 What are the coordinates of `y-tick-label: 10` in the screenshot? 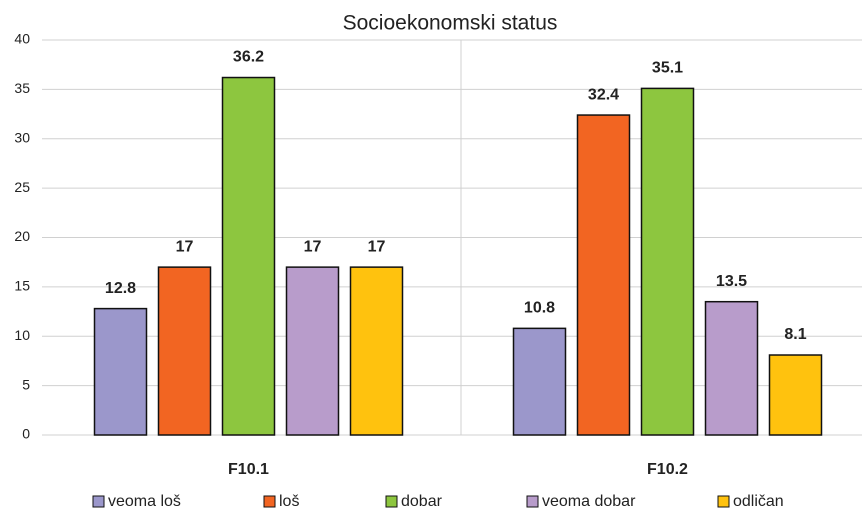 It's located at (22, 335).